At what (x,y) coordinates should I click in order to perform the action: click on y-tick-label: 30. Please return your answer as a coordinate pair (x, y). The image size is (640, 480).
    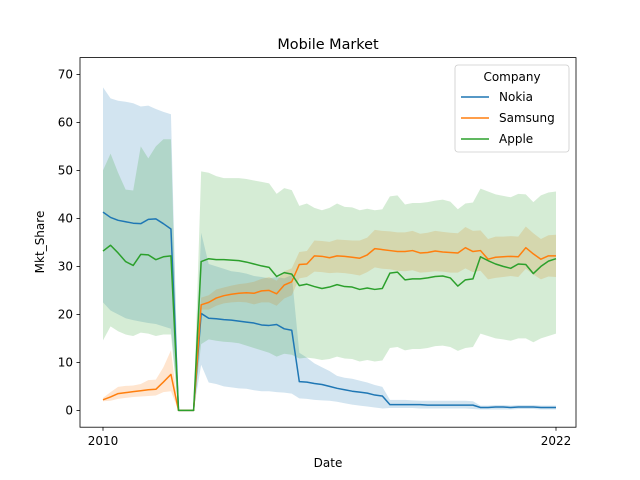
    Looking at the image, I should click on (65, 267).